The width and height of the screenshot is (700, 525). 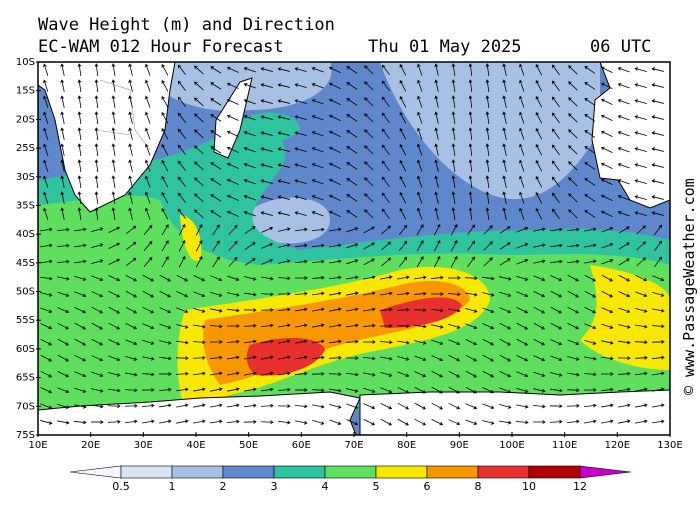 What do you see at coordinates (172, 486) in the screenshot?
I see `legend-label: 1` at bounding box center [172, 486].